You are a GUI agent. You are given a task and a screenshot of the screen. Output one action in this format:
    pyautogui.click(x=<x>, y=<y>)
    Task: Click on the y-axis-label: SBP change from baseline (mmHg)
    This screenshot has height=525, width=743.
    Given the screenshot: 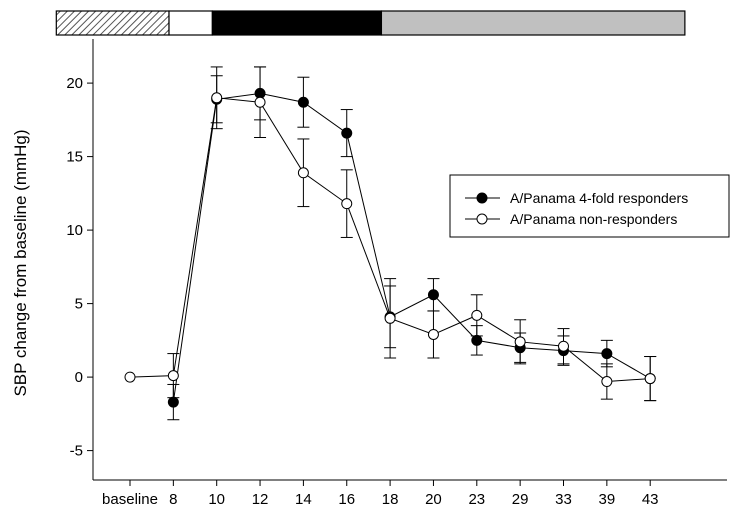 What is the action you would take?
    pyautogui.click(x=20, y=262)
    